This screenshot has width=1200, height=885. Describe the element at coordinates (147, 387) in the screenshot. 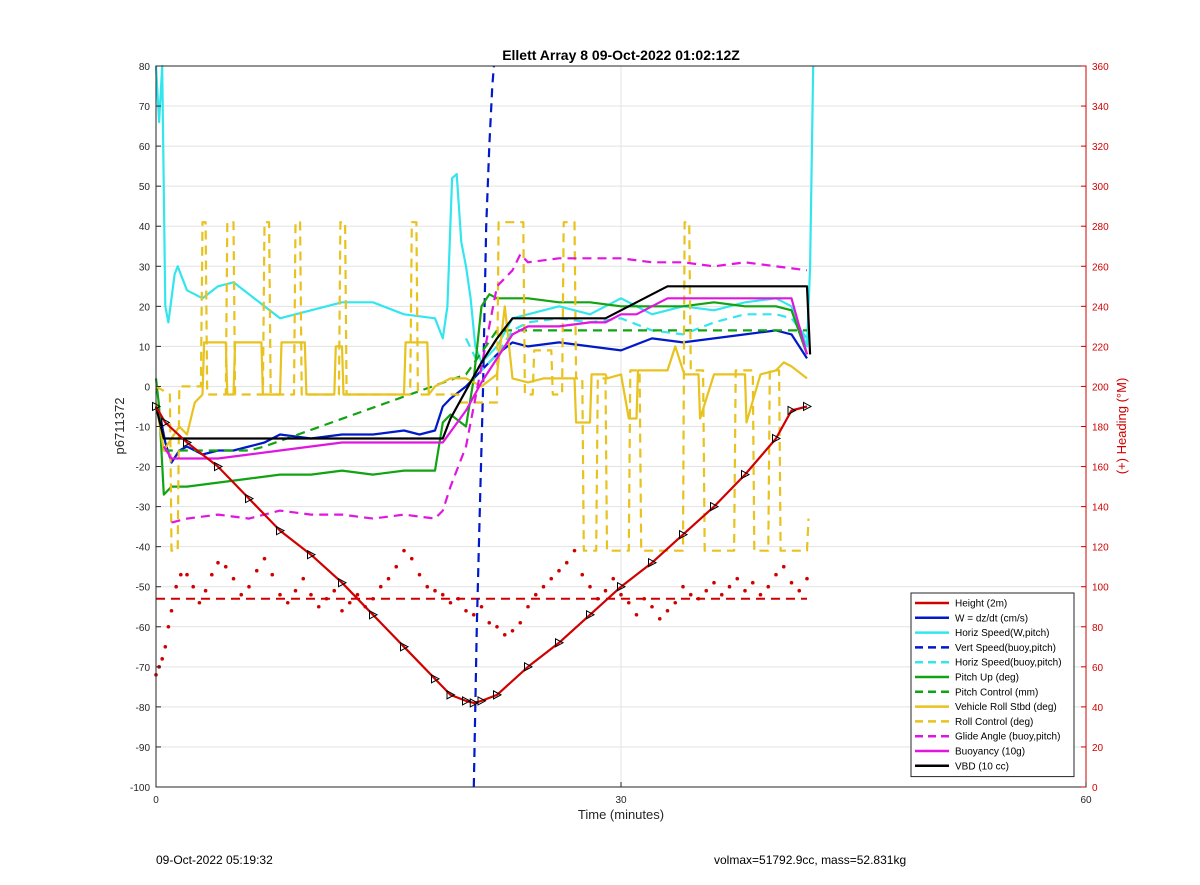

I see `y-tick-label: 0` at that location.